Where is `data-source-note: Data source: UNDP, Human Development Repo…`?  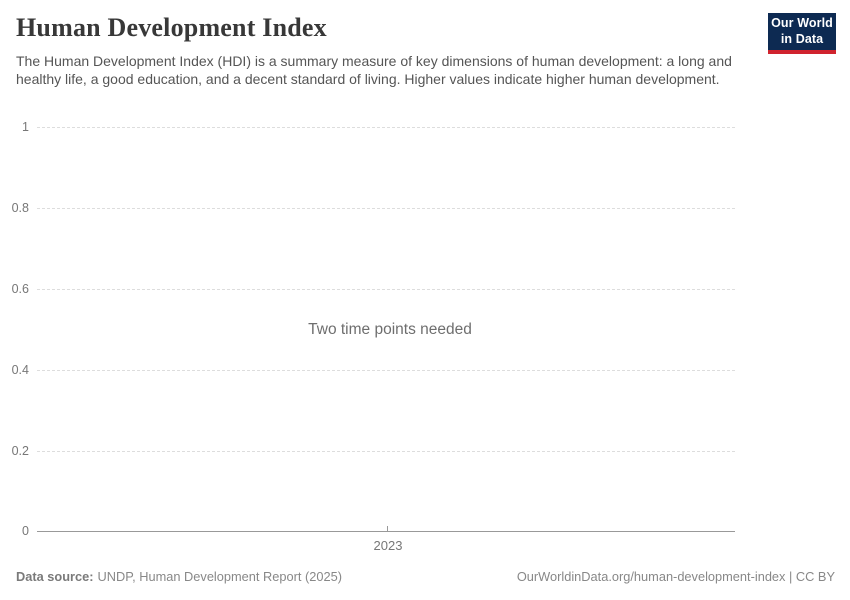
data-source-note: Data source: UNDP, Human Development Repo… is located at coordinates (179, 576).